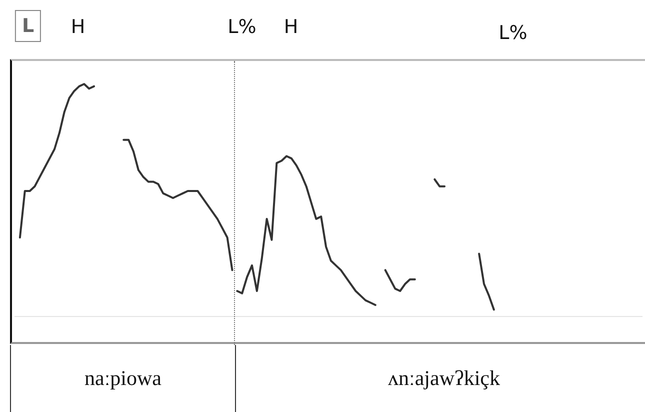  What do you see at coordinates (123, 378) in the screenshot?
I see `text: naːpiowa` at bounding box center [123, 378].